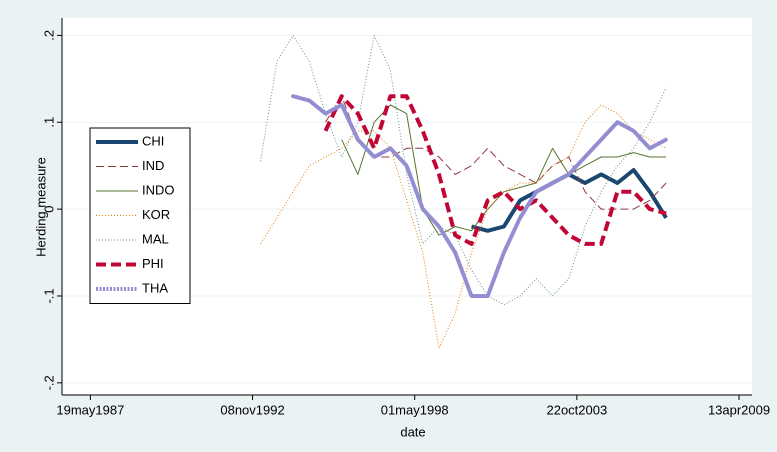  I want to click on legend-label: IND, so click(153, 165).